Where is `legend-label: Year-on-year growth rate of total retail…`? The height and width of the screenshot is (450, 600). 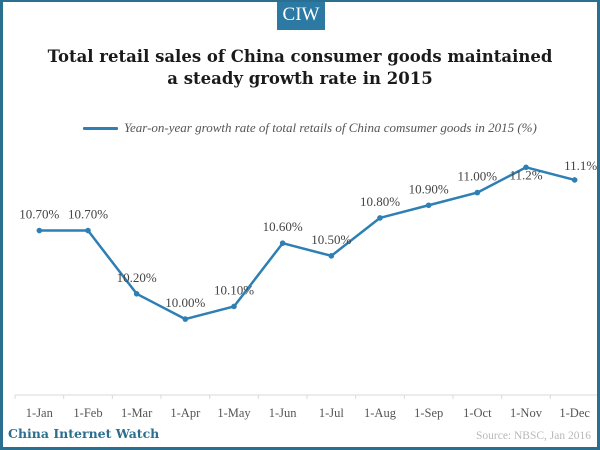 legend-label: Year-on-year growth rate of total retail… is located at coordinates (330, 127).